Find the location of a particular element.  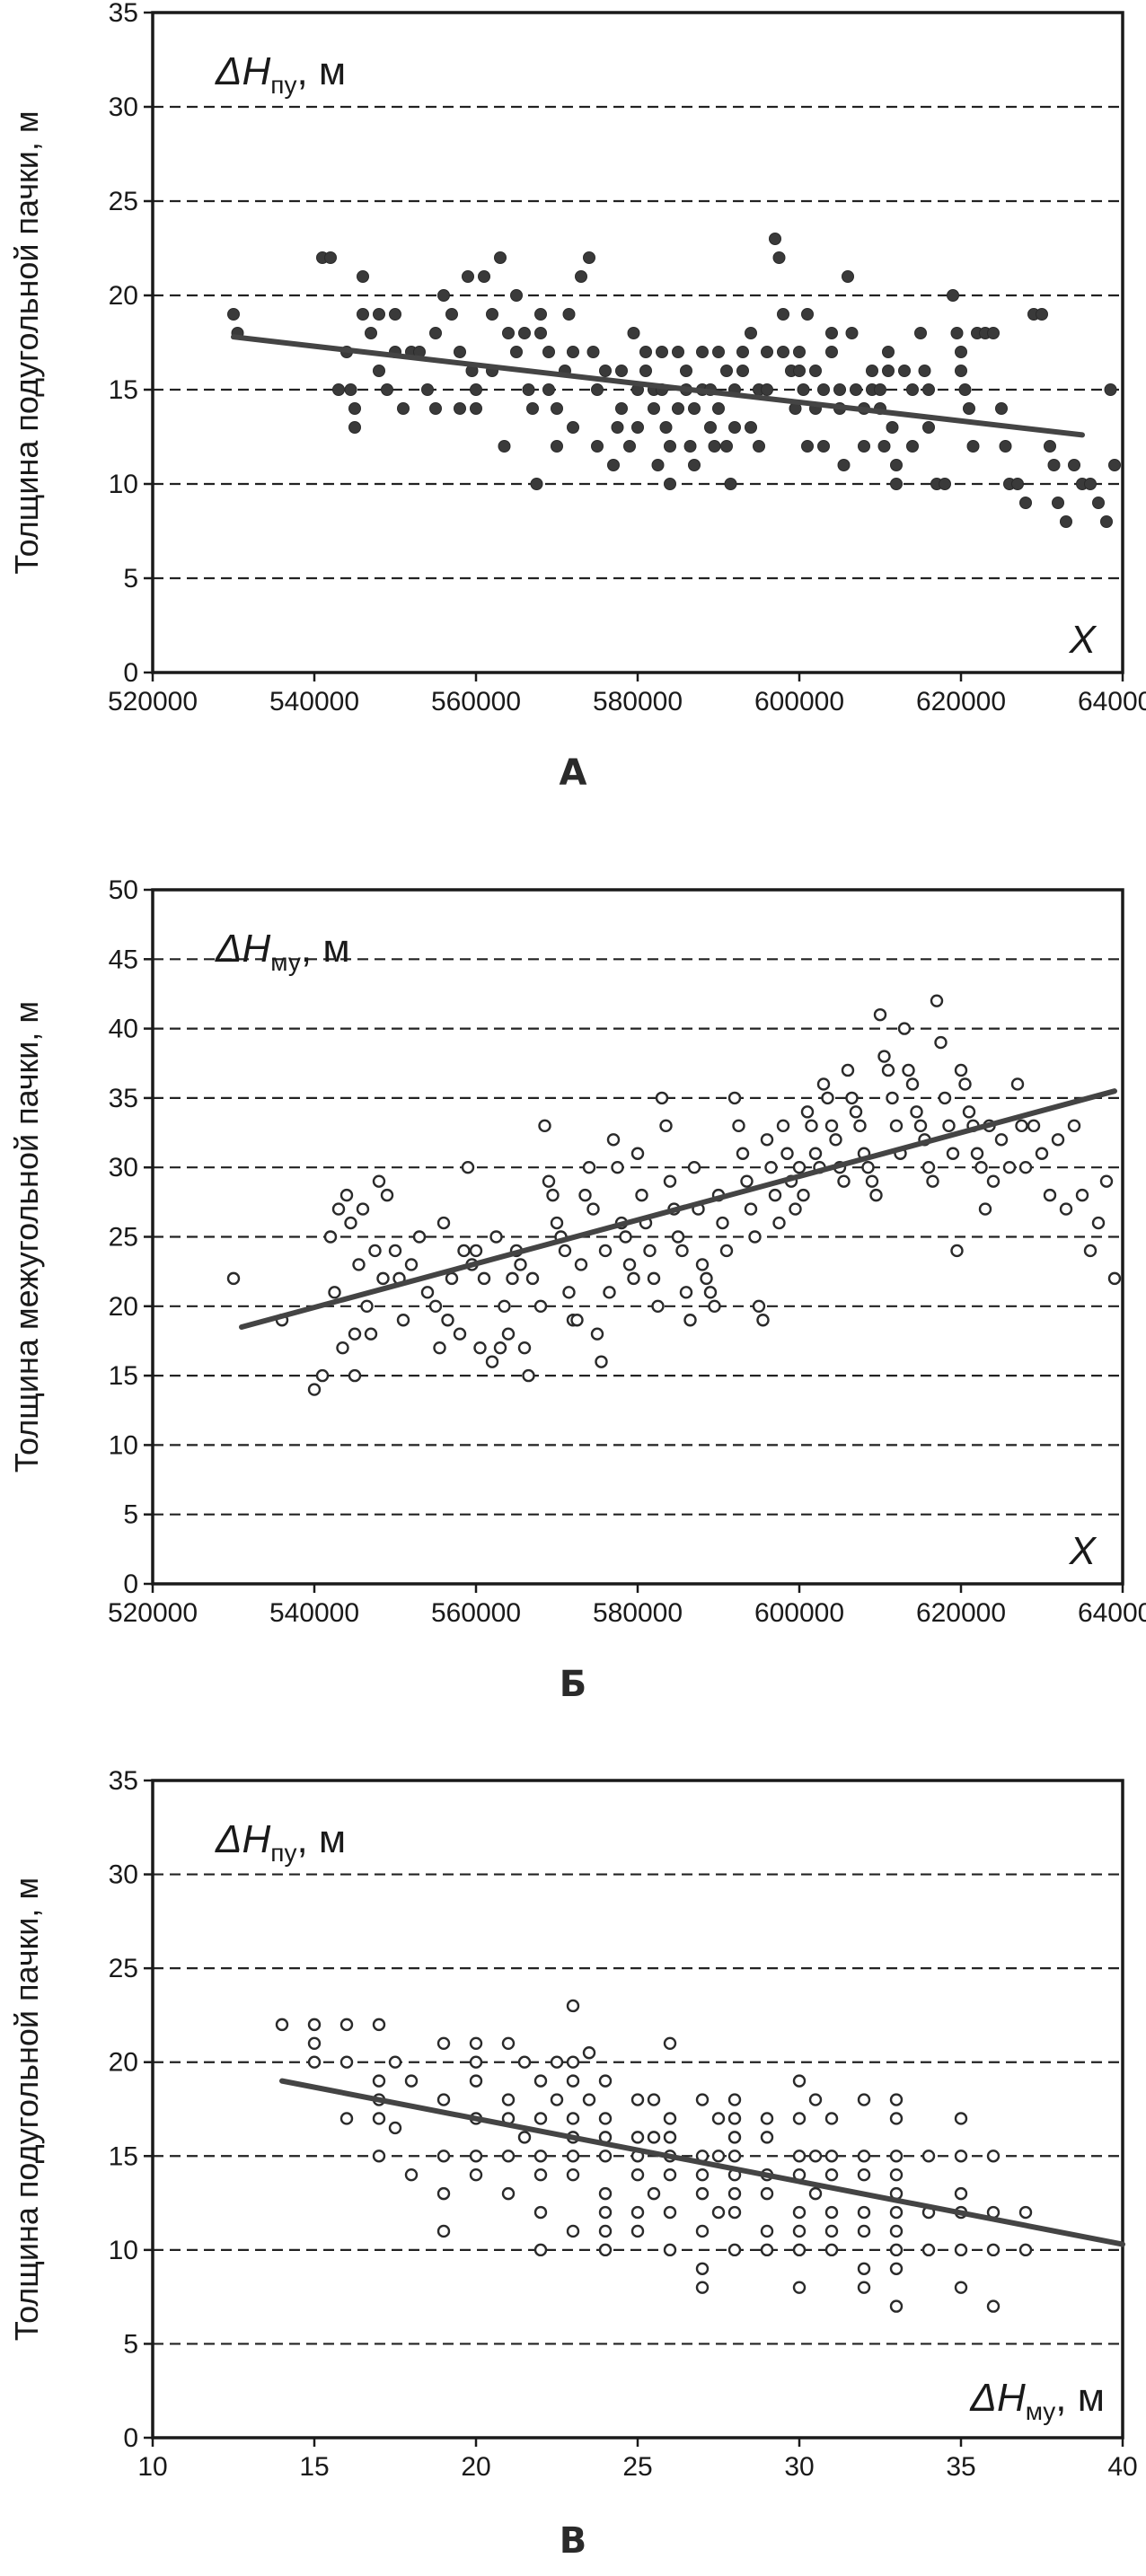

y-axis-title: Толщина межугольной пачки, м is located at coordinates (26, 1237).